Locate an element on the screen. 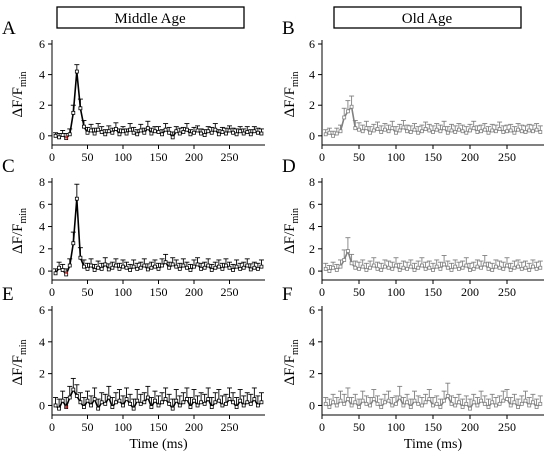 The image size is (550, 457). y-tick-label: 4 is located at coordinates (42, 75).